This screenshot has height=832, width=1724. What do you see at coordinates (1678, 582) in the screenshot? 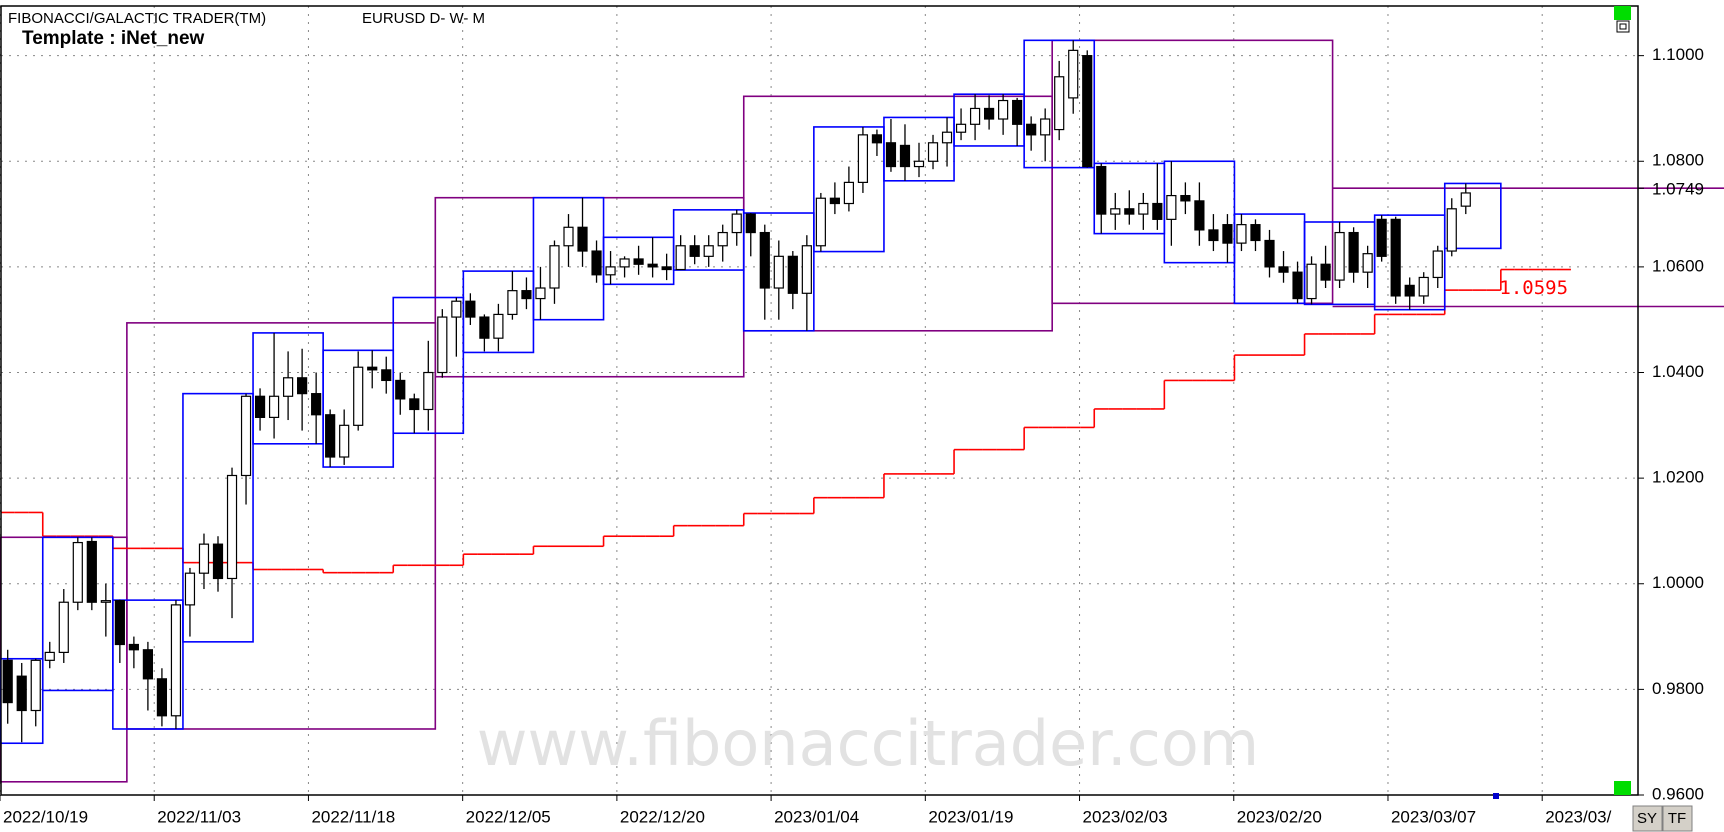
I see `y-tick-label: 1.0000` at bounding box center [1678, 582].